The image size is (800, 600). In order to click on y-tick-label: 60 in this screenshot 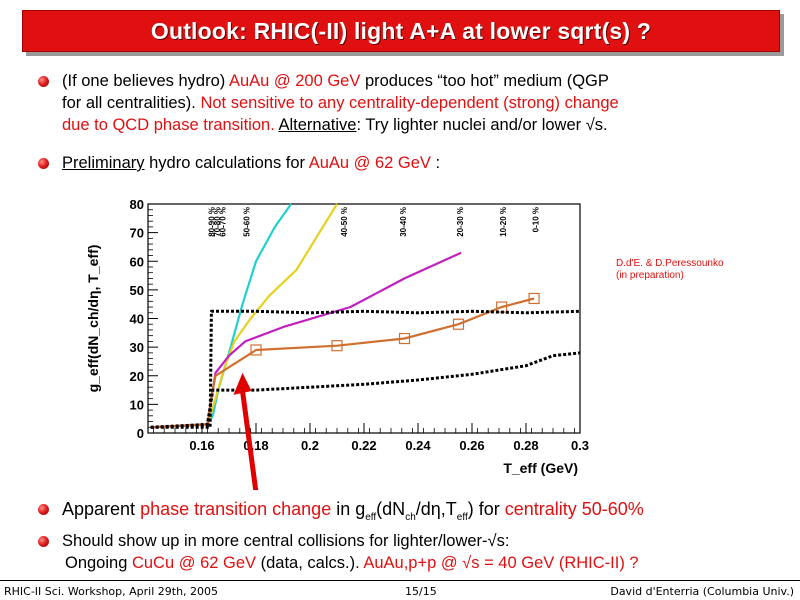, I will do `click(137, 261)`.